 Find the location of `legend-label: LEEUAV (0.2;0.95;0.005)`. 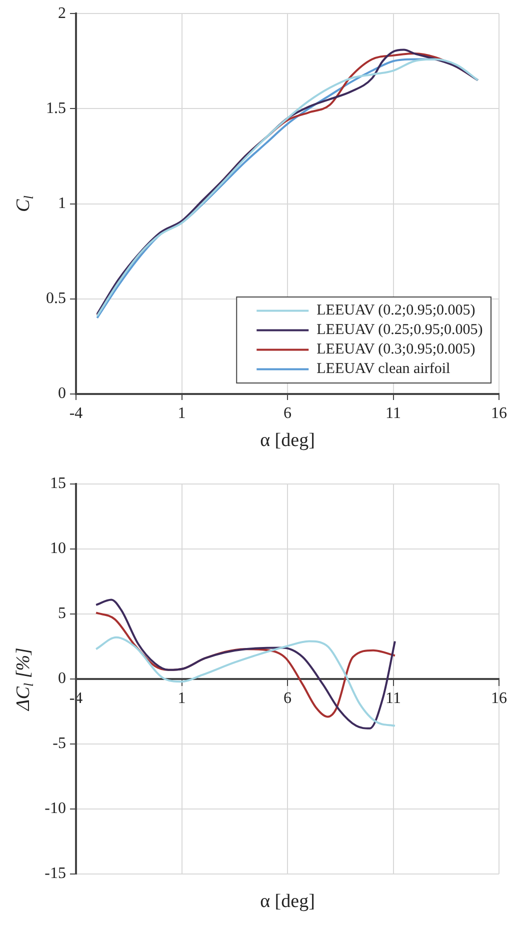

legend-label: LEEUAV (0.2;0.95;0.005) is located at coordinates (396, 310).